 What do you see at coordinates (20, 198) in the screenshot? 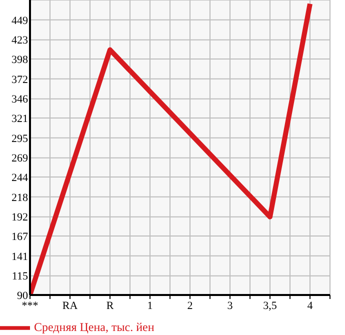
I see `y-tick-label: 218` at bounding box center [20, 198].